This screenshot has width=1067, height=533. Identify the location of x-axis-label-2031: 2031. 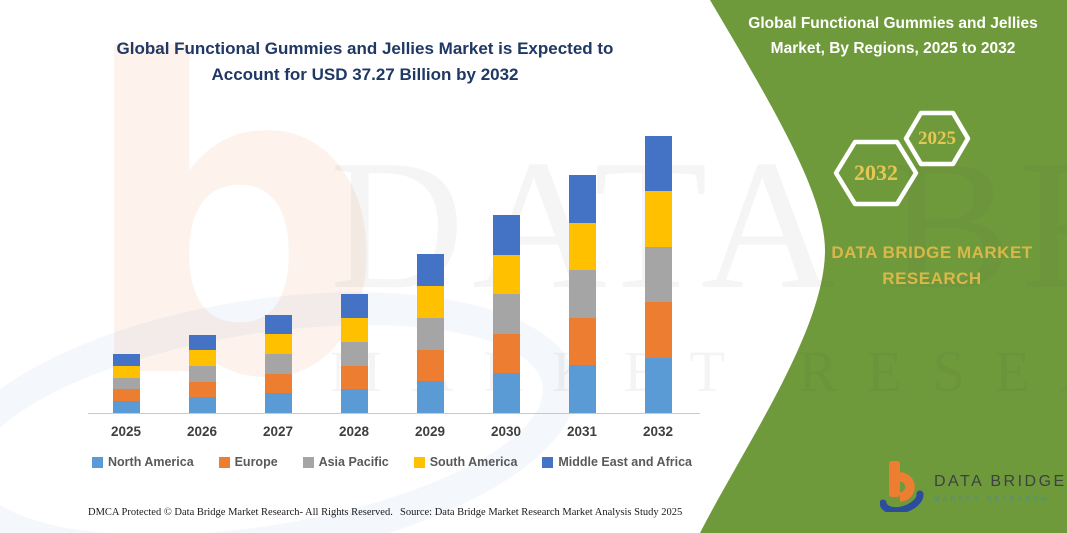
(582, 431).